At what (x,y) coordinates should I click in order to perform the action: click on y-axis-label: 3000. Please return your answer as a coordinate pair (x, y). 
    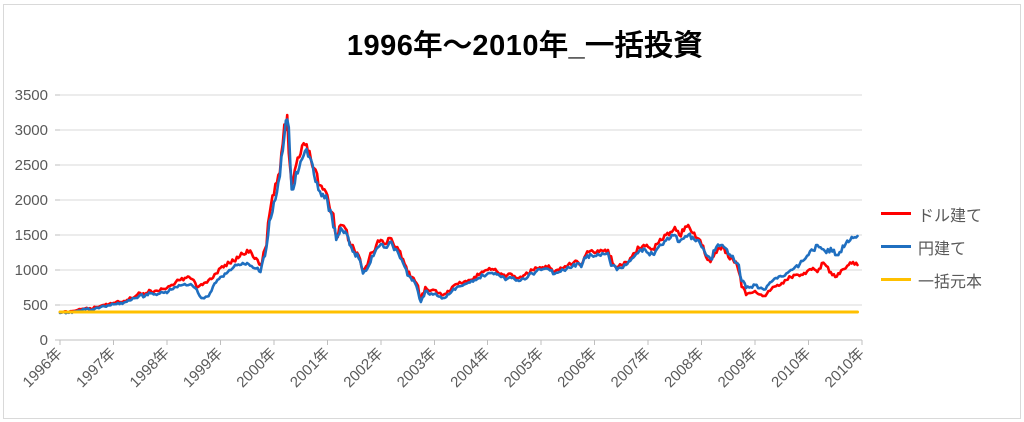
    Looking at the image, I should click on (31, 130).